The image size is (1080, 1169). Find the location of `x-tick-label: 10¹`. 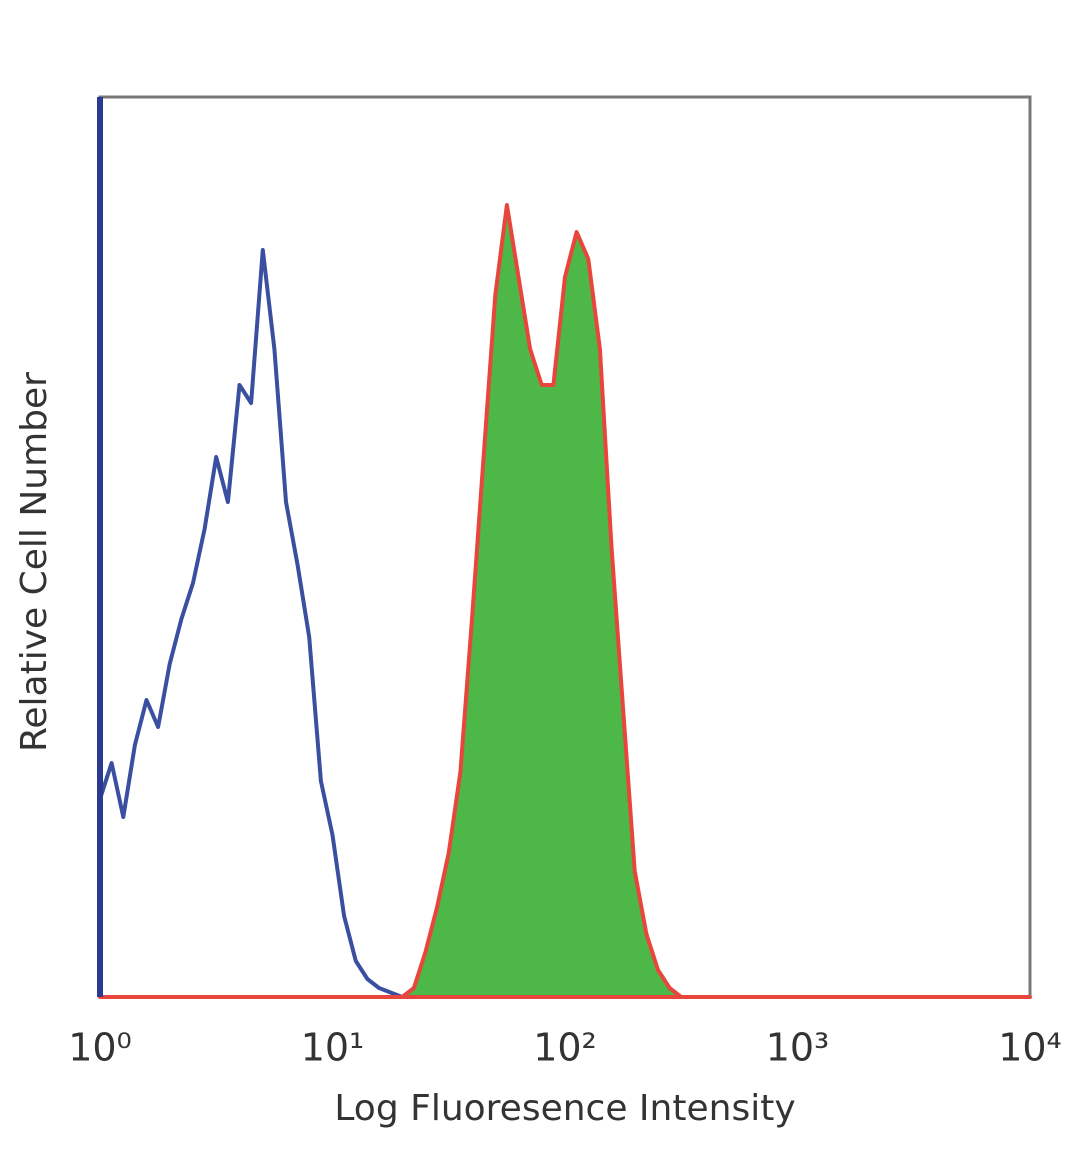

x-tick-label: 10¹ is located at coordinates (333, 1048).